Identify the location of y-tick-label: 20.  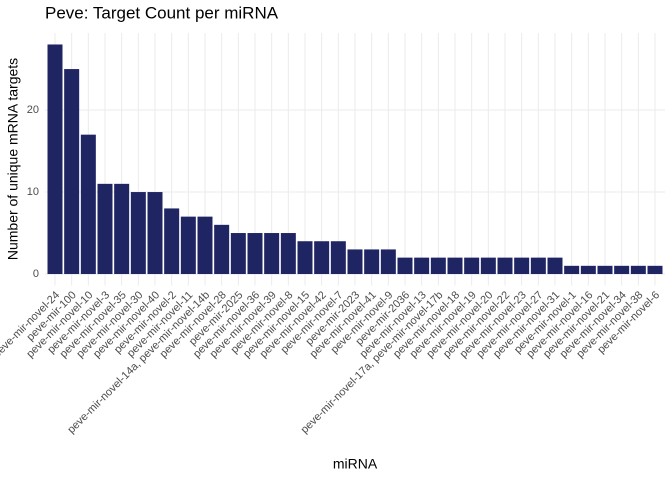
(33, 110).